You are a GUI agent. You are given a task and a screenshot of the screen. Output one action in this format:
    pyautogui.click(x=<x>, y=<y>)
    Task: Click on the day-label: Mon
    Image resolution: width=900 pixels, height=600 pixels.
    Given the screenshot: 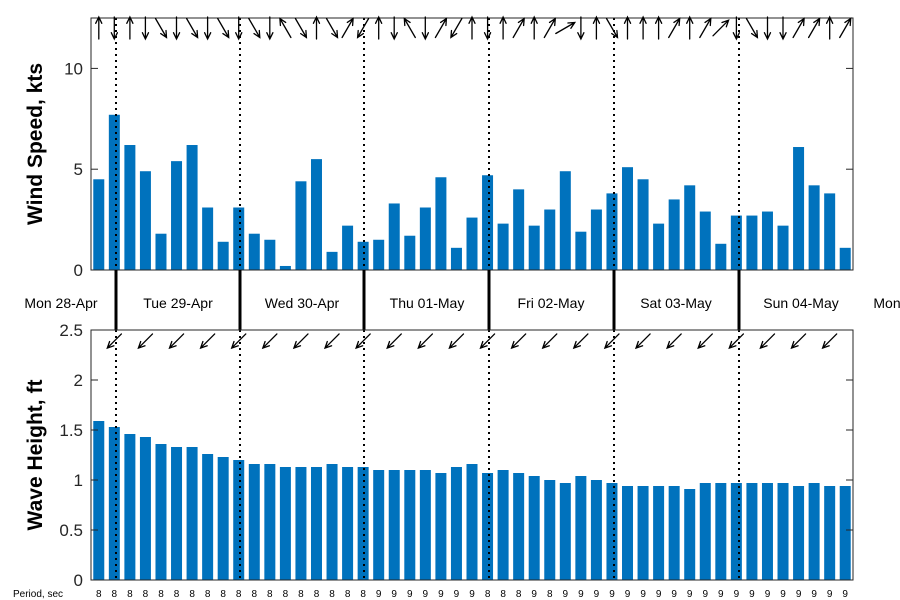 What is the action you would take?
    pyautogui.click(x=886, y=303)
    